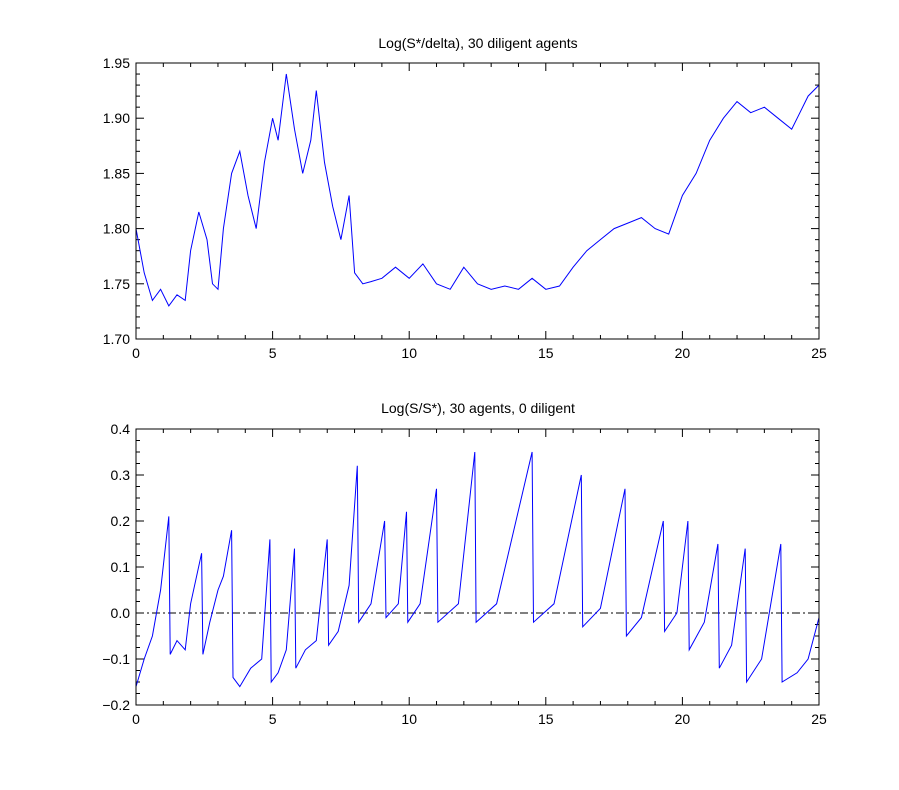 This screenshot has height=790, width=899. Describe the element at coordinates (121, 613) in the screenshot. I see `bottom-y-tick-label: 0.0` at that location.